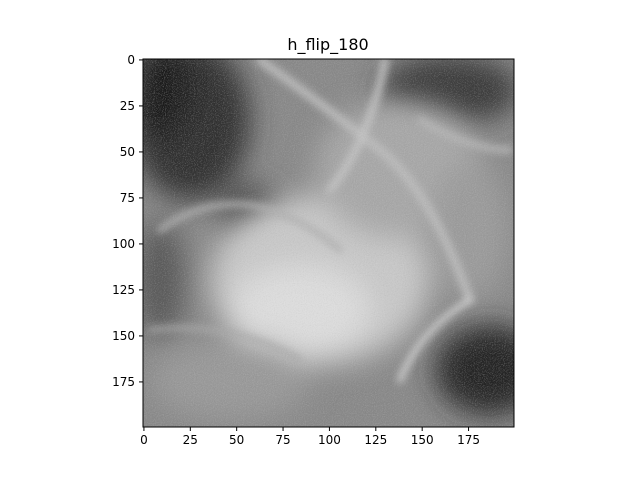 This screenshot has height=480, width=640. Describe the element at coordinates (123, 244) in the screenshot. I see `y-tick-label: 100` at that location.